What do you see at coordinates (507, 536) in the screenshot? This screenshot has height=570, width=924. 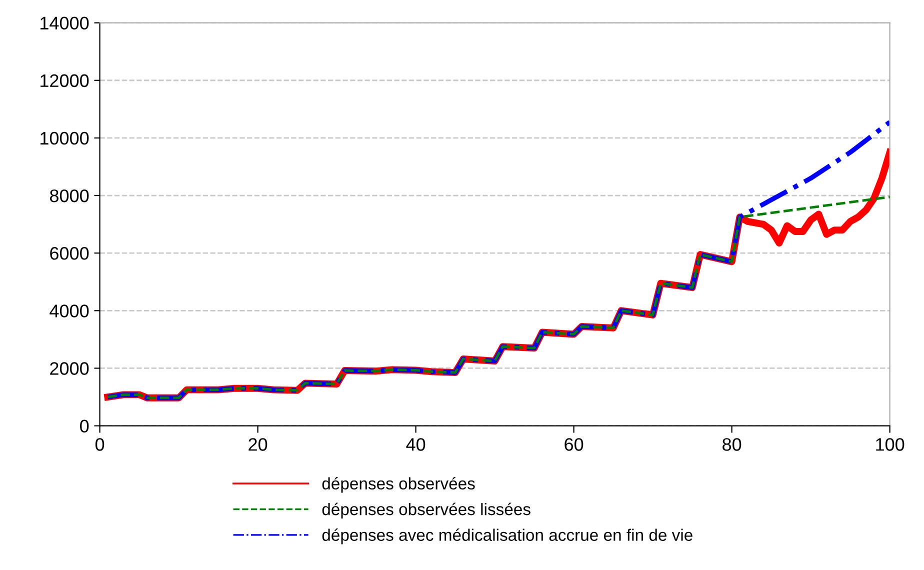 I see `legend-label: dépenses avec médicalisation accrue en fin de vie` at bounding box center [507, 536].